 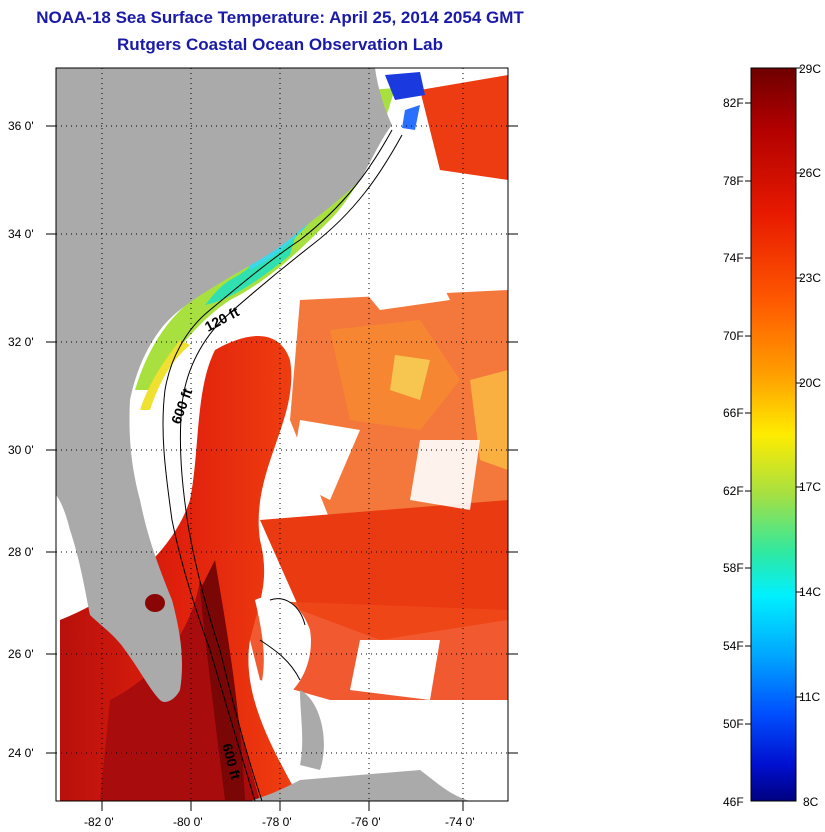 I want to click on lat-label: 36 0', so click(x=21, y=126).